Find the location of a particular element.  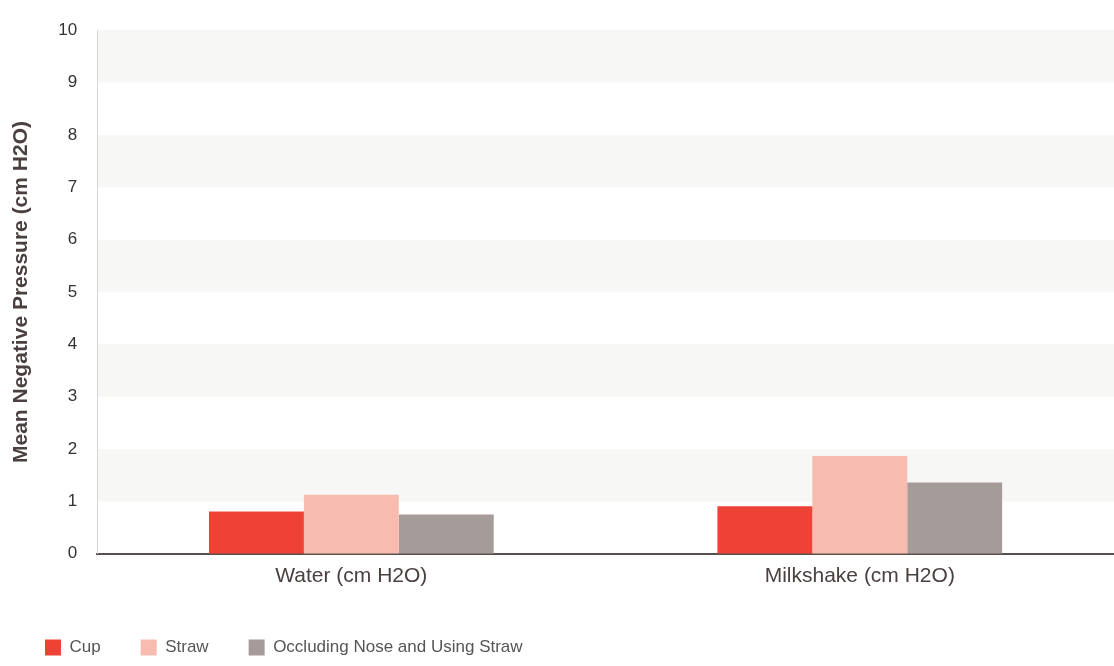

x-tick-label: Water (cm H2O) is located at coordinates (351, 575).